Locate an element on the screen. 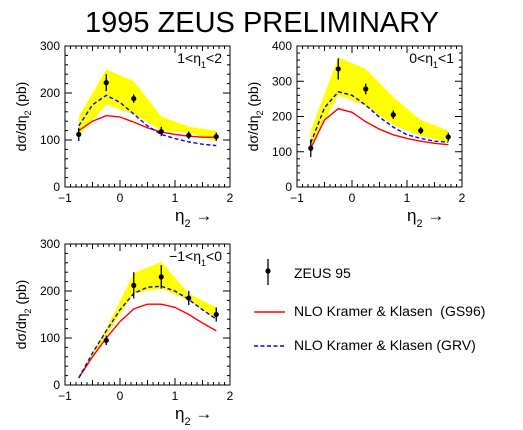  eta1-range-upper: <2 is located at coordinates (214, 58).